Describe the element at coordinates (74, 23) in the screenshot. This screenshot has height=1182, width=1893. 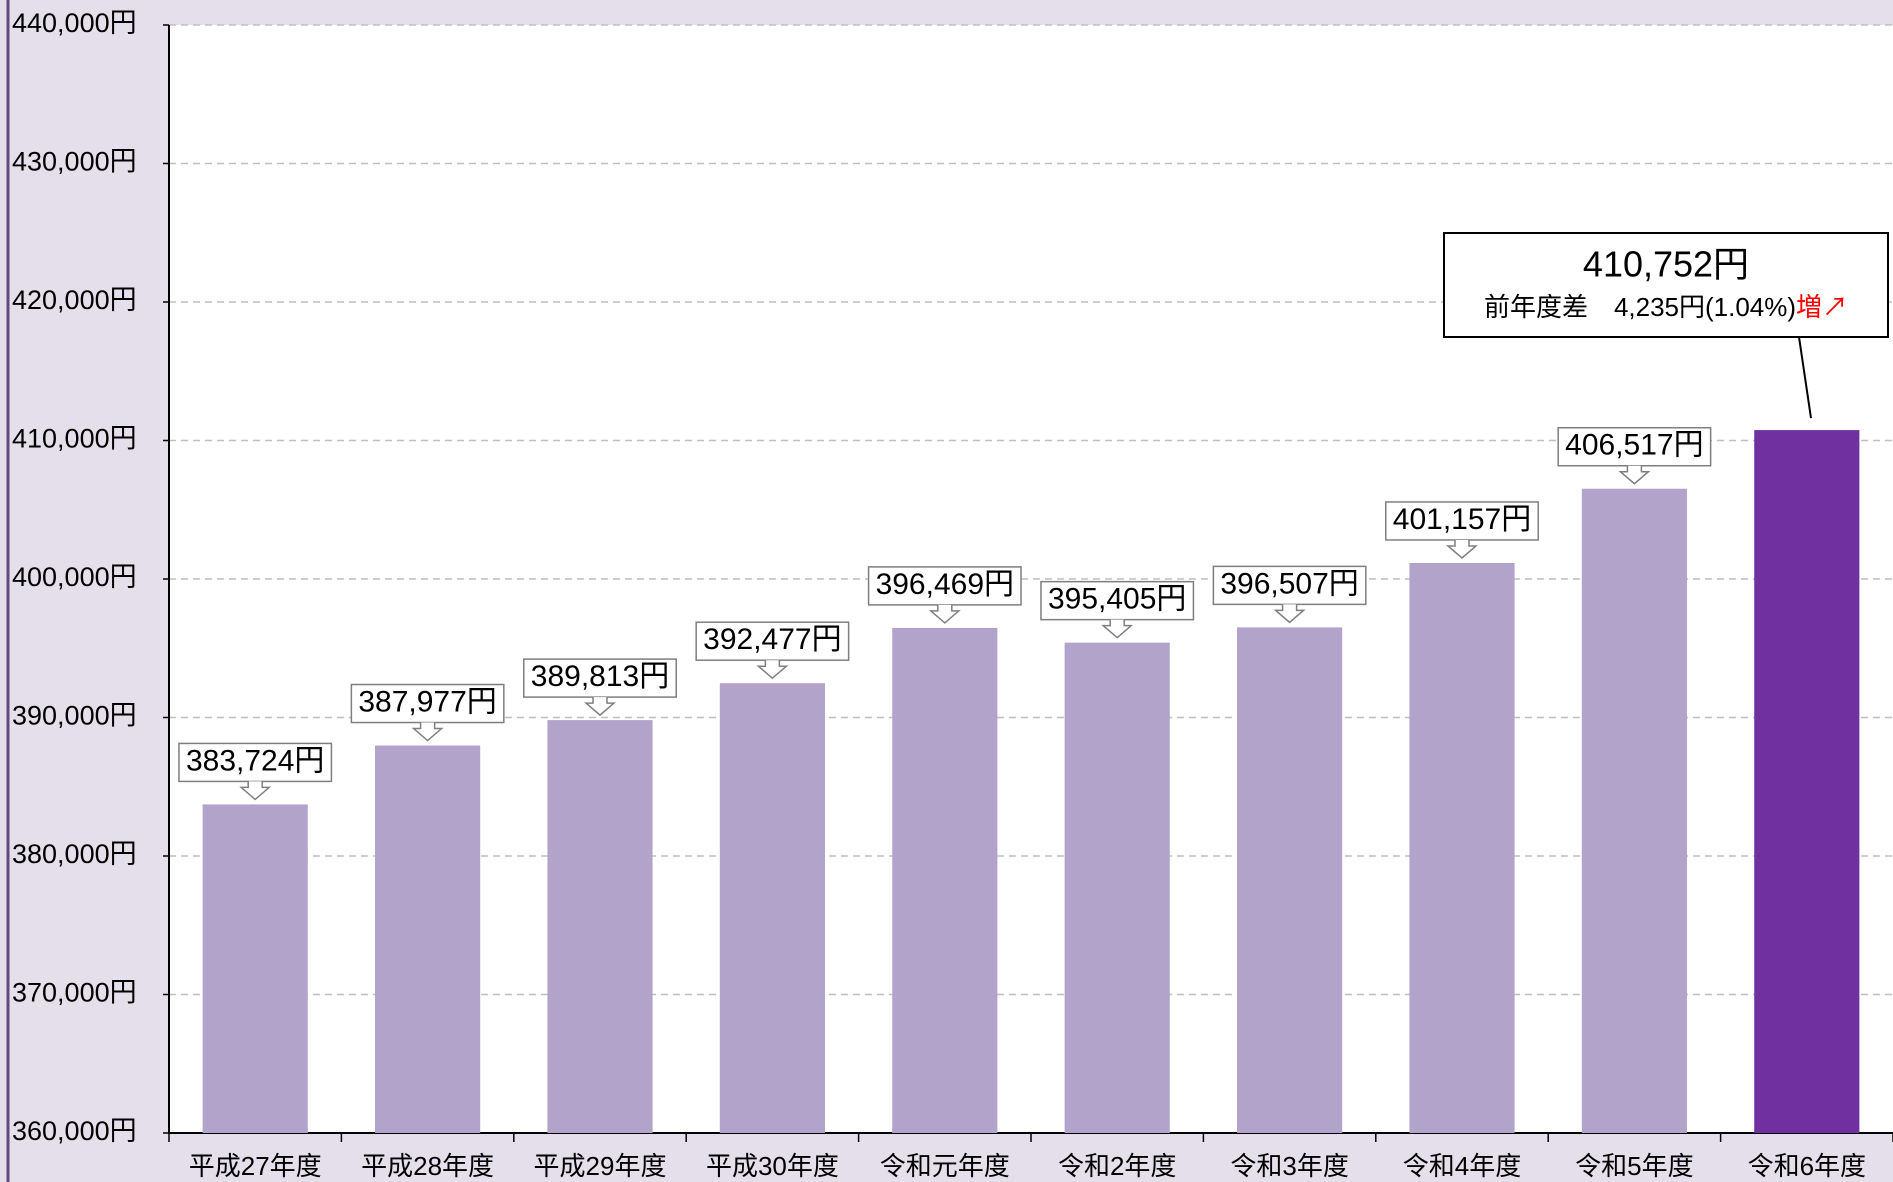
I see `y-tick-label: 440,000円` at that location.